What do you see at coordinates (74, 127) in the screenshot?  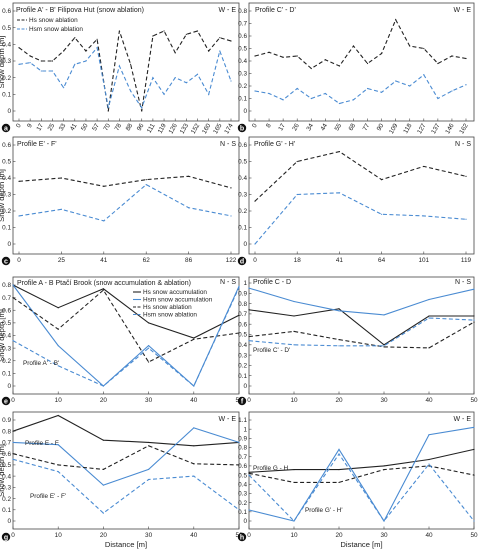 I see `x-tick-label: 41` at bounding box center [74, 127].